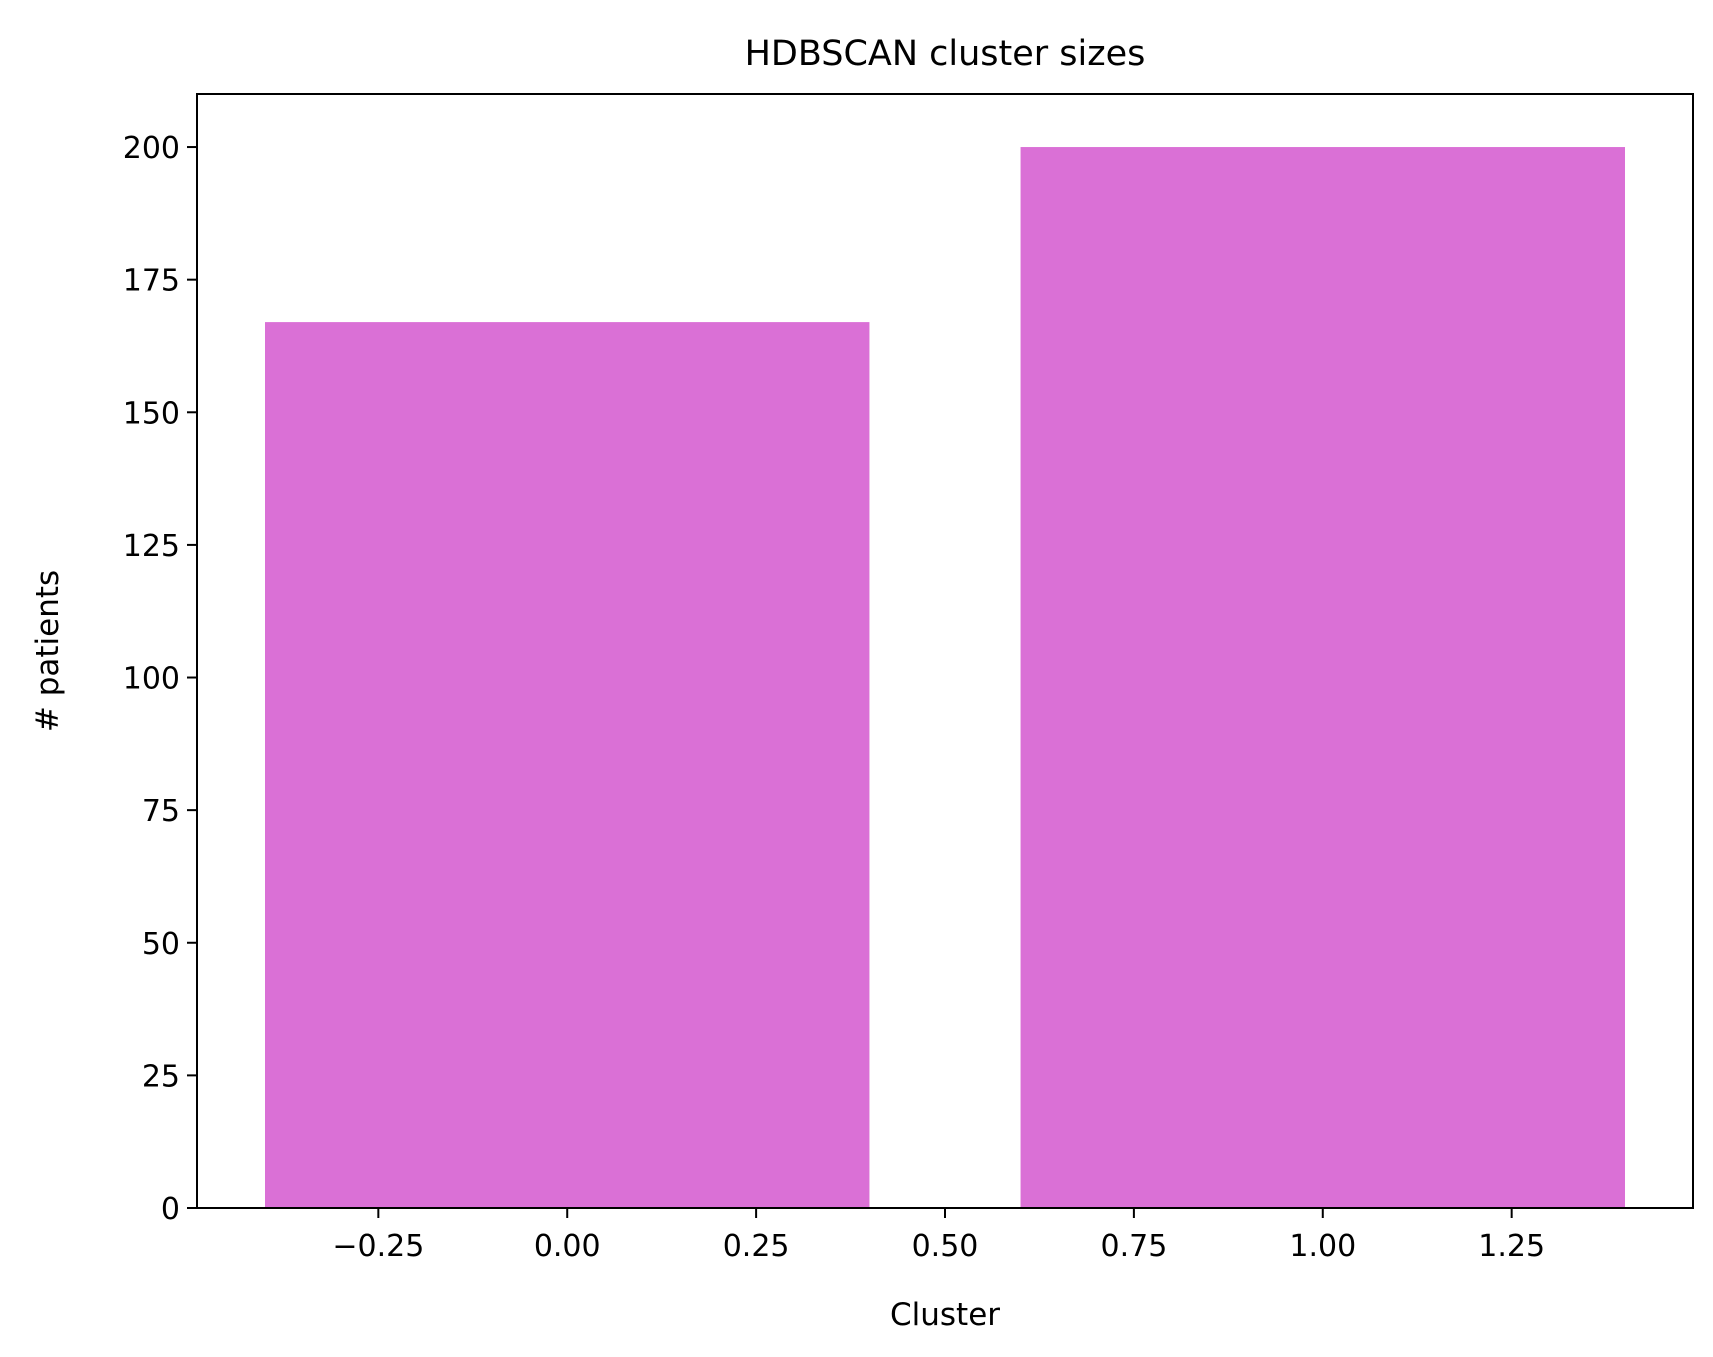 This screenshot has height=1357, width=1713. What do you see at coordinates (161, 944) in the screenshot?
I see `y-tick-label: 50` at bounding box center [161, 944].